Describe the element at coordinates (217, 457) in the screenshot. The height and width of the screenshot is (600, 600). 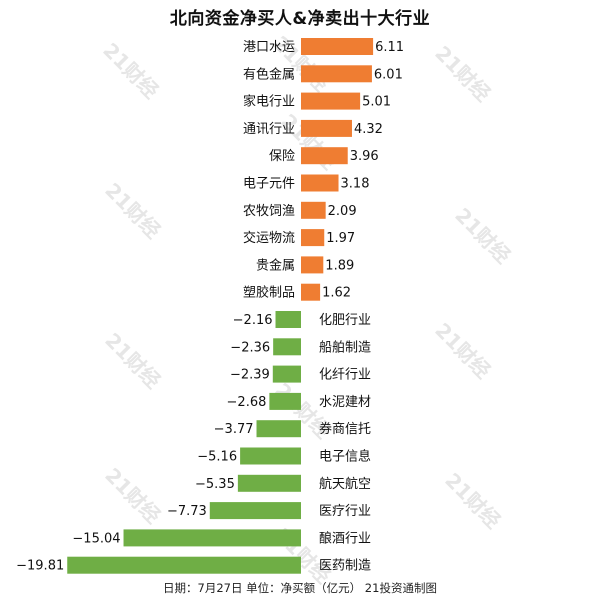
I see `value-label: −5.16` at that location.